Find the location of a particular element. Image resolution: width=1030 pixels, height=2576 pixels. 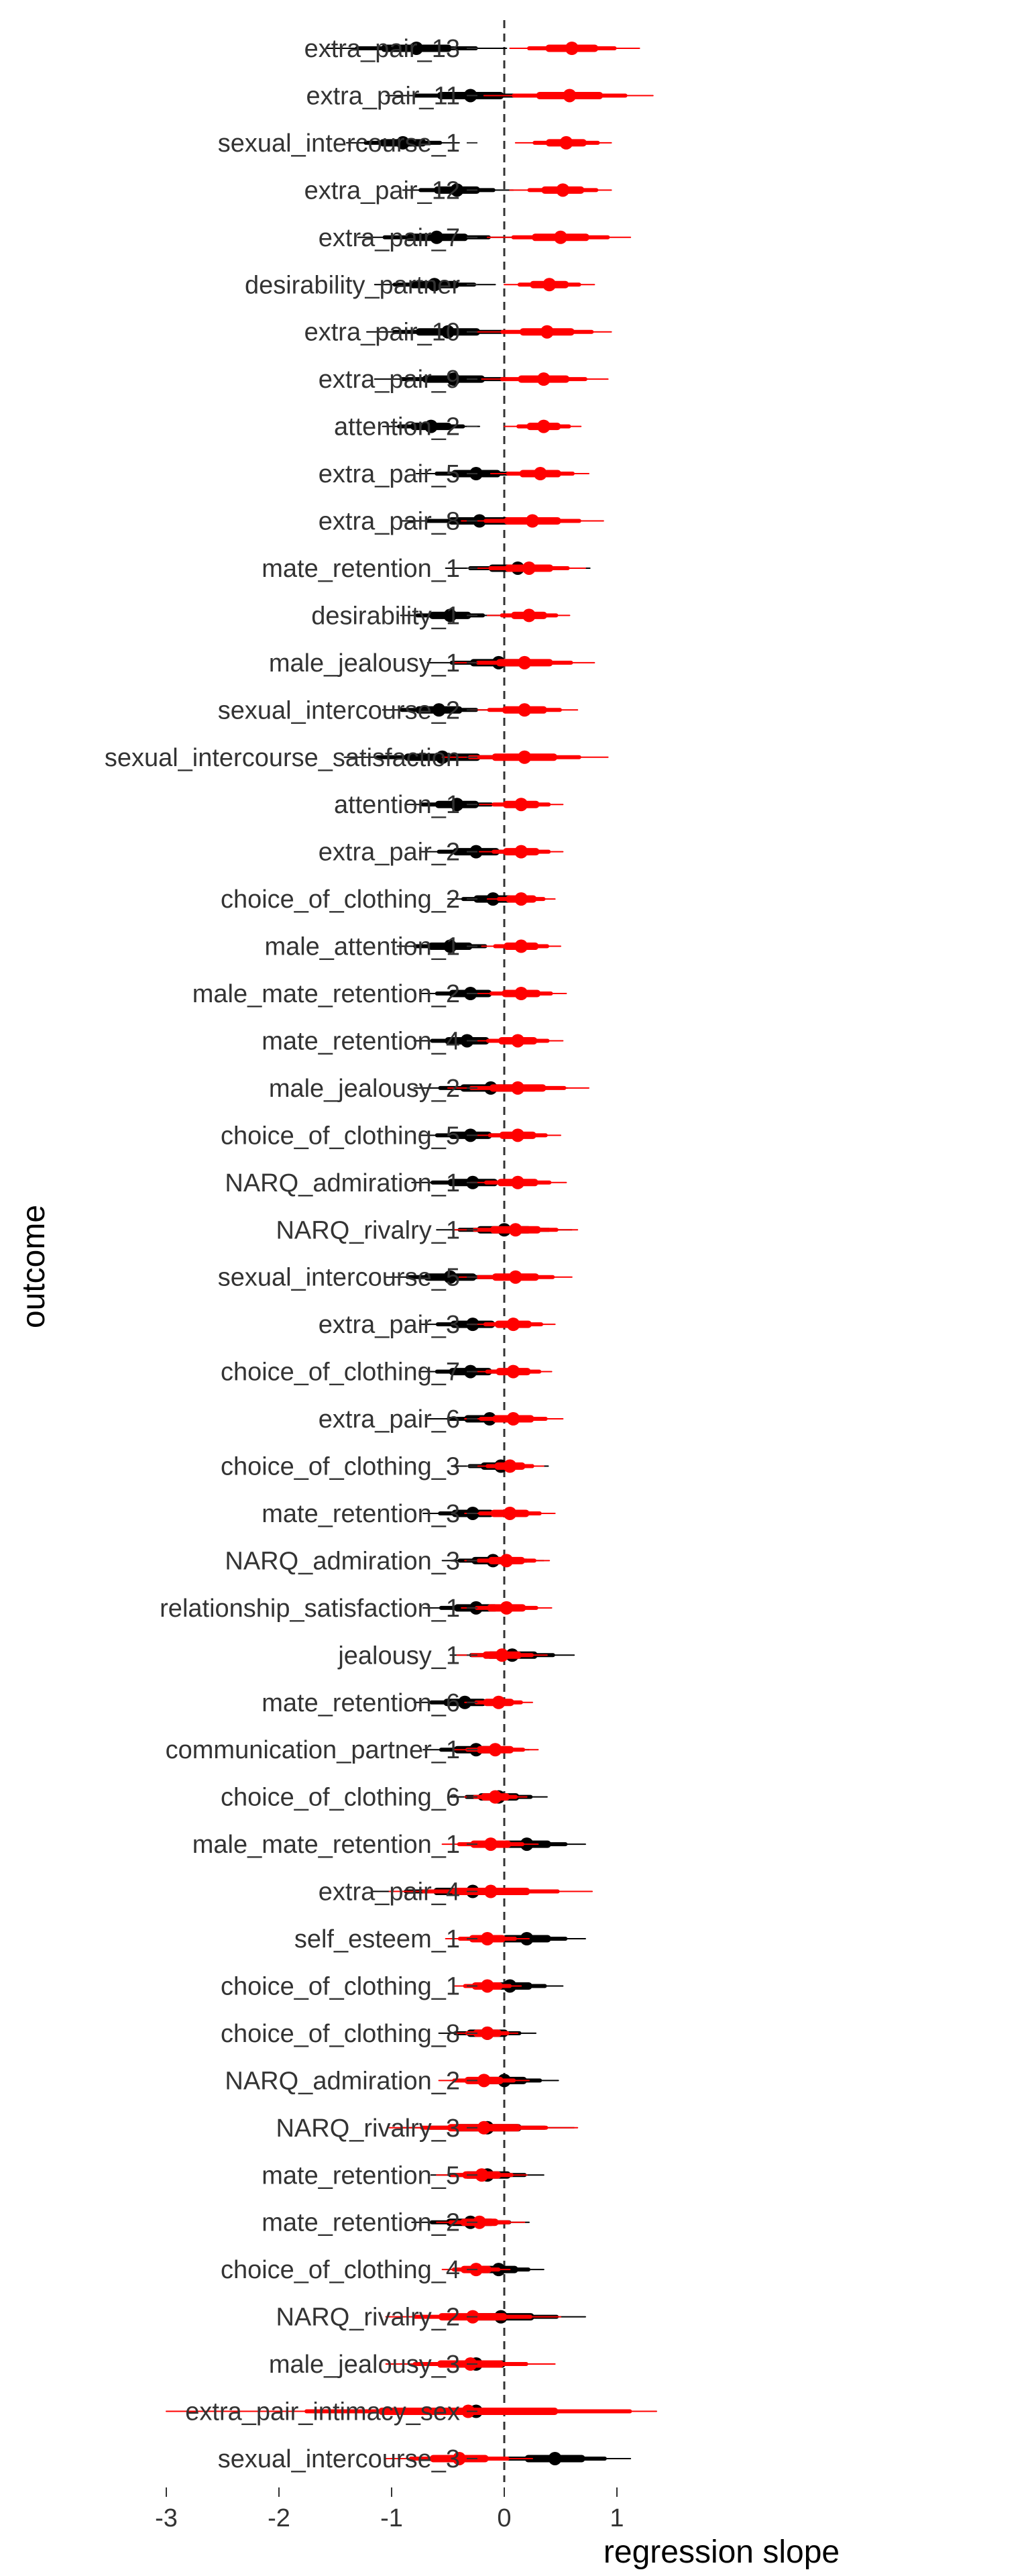

y-tick-label: NARQ_rivalry_2 is located at coordinates (368, 2318).